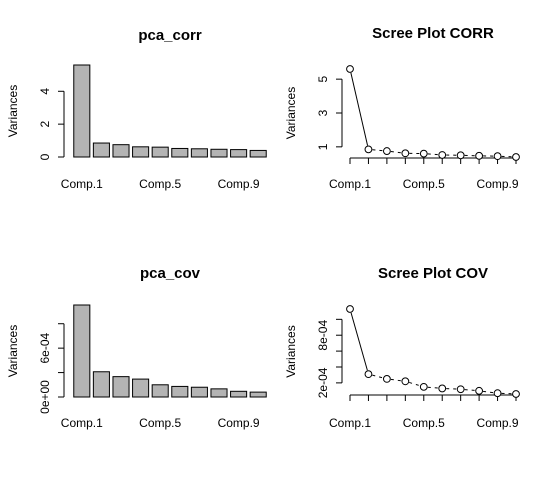  What do you see at coordinates (323, 112) in the screenshot?
I see `y-tick-label: 3` at bounding box center [323, 112].